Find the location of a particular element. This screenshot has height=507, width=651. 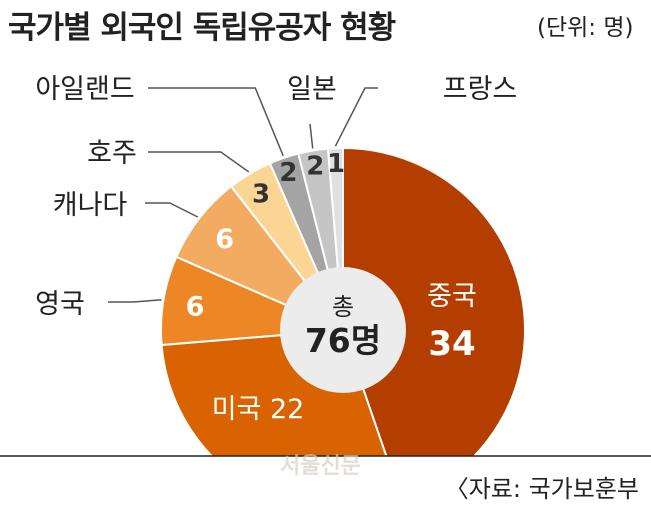

slice-value-eca491eab5ad: 34 is located at coordinates (451, 344).